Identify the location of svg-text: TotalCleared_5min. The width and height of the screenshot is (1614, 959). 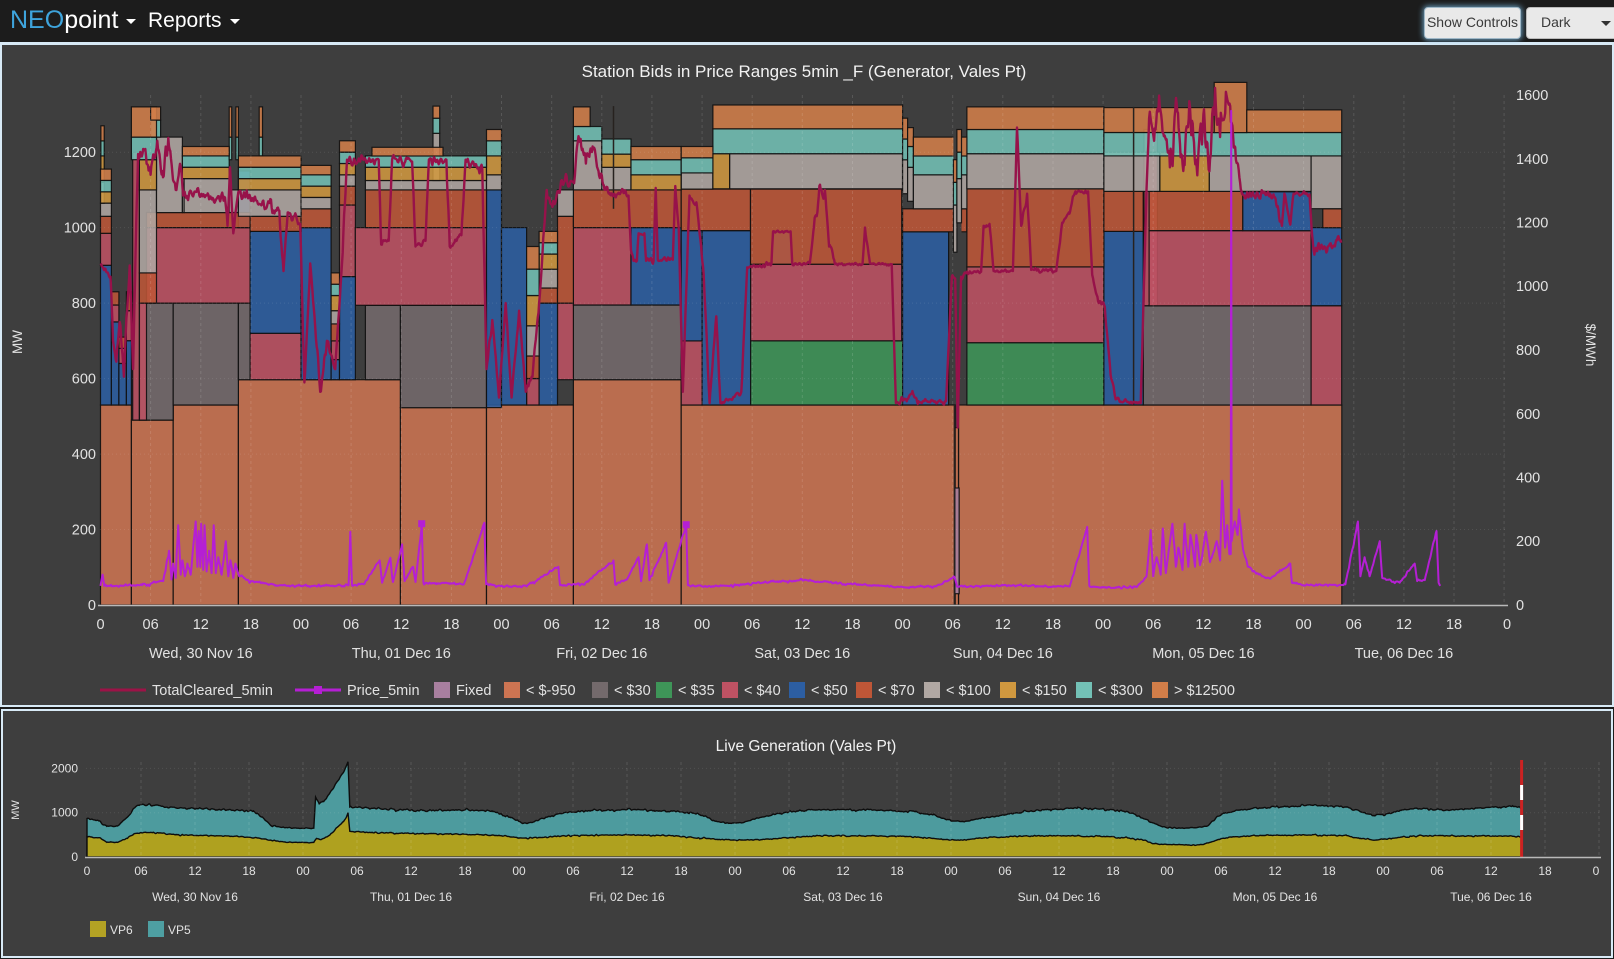
(212, 691).